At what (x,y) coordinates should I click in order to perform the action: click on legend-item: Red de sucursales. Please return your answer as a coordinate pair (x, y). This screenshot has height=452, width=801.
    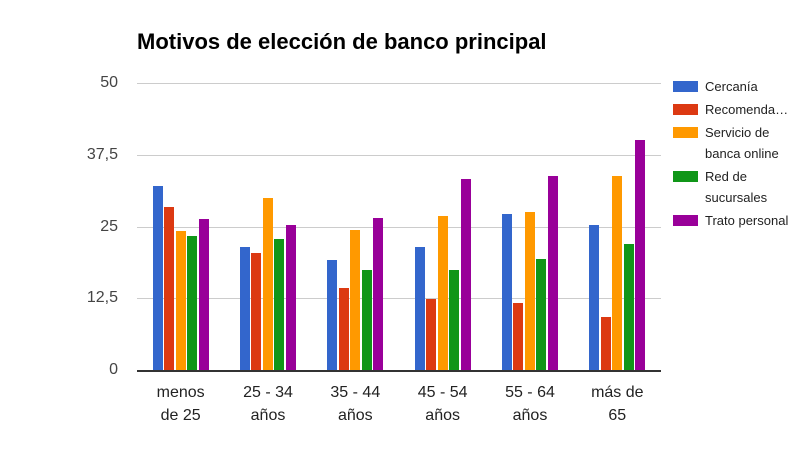
    Looking at the image, I should click on (734, 187).